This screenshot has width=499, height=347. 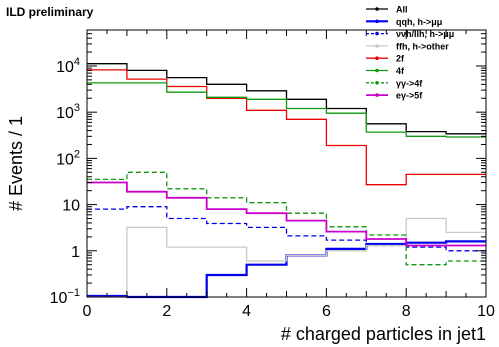 What do you see at coordinates (246, 311) in the screenshot?
I see `x-tick-label: 4` at bounding box center [246, 311].